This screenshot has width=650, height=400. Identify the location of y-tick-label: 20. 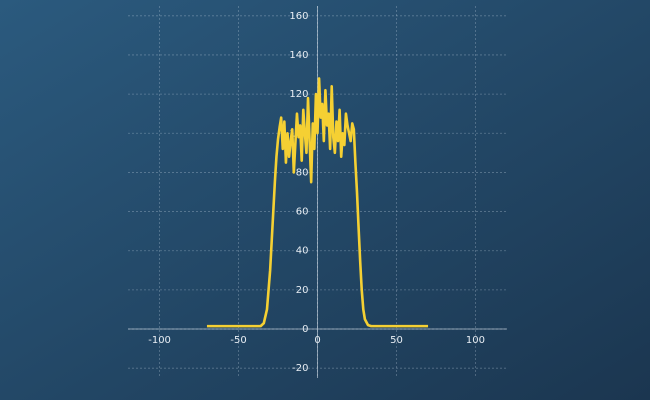
(302, 290).